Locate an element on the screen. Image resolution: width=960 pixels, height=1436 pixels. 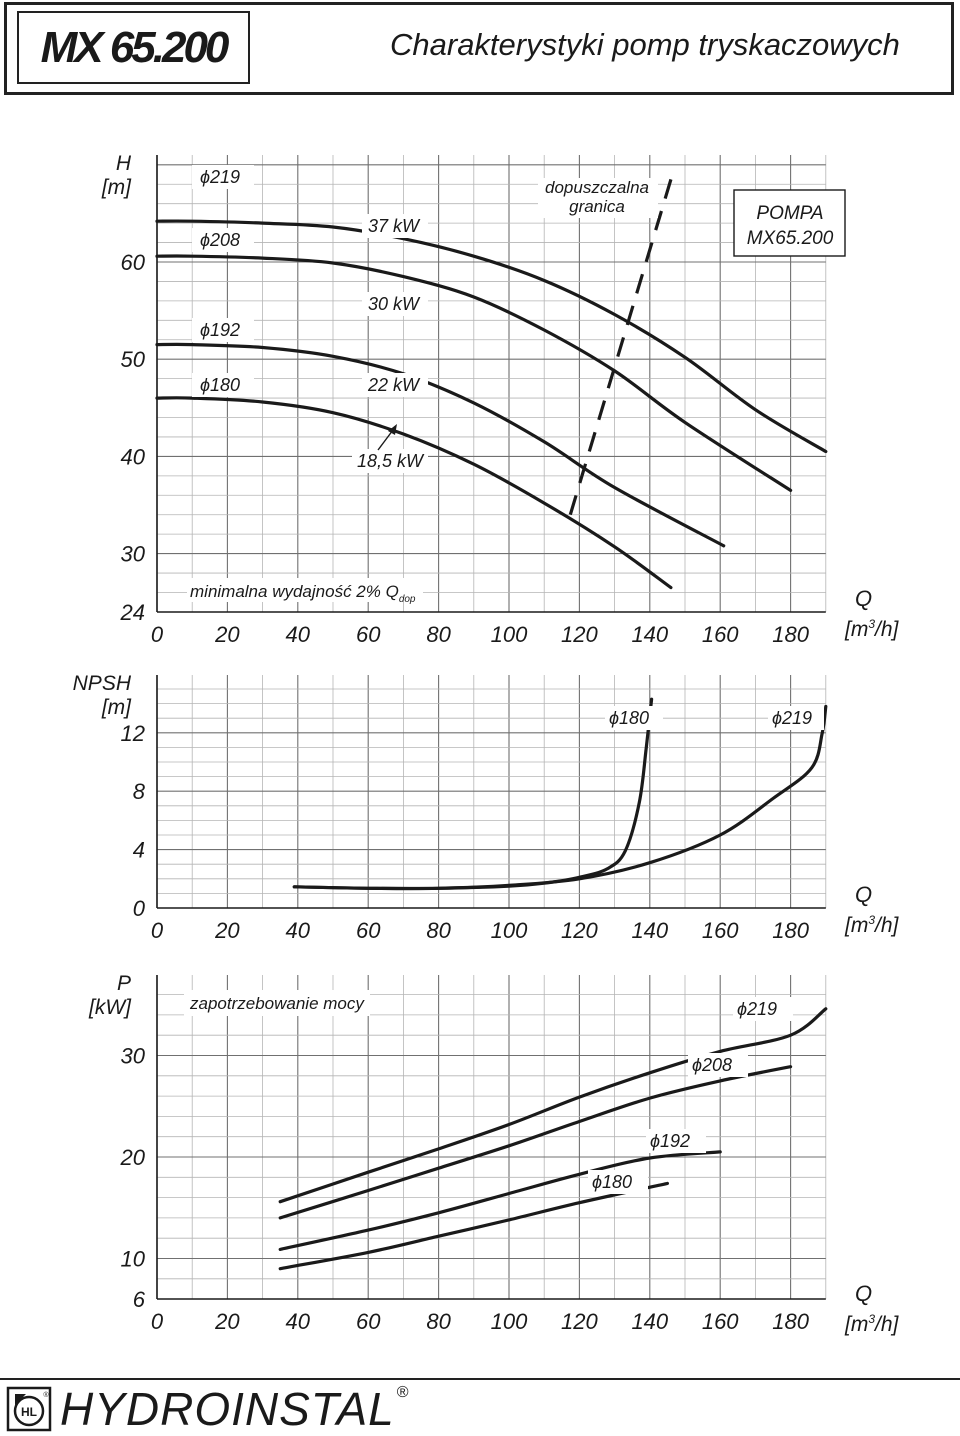
npsh-label-d219: ϕ219 is located at coordinates (792, 718).